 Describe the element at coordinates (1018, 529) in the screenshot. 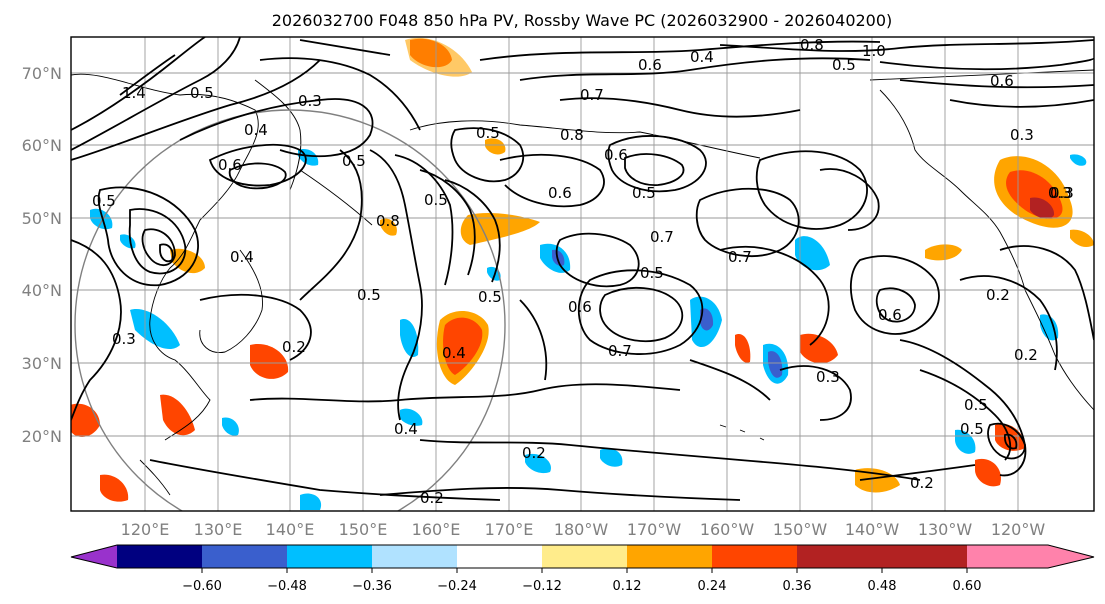

I see `lon-label: 120°W` at that location.